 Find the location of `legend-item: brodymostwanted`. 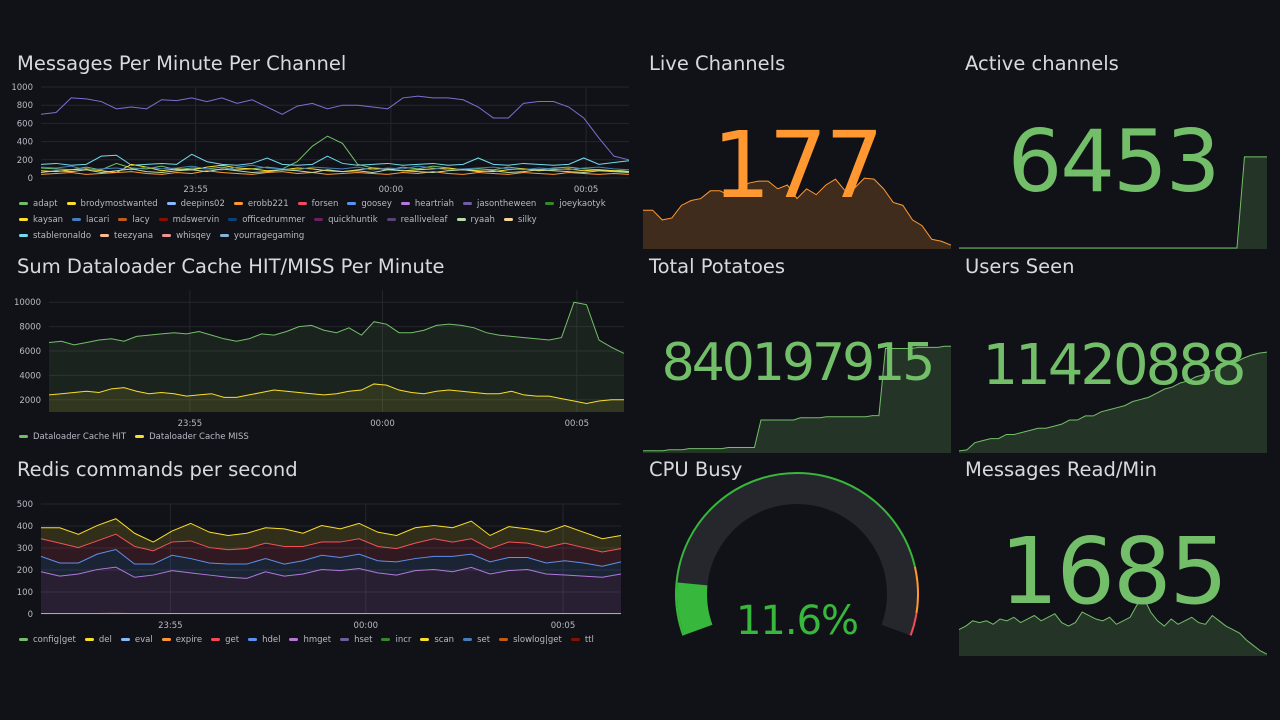

legend-item: brodymostwanted is located at coordinates (112, 204).